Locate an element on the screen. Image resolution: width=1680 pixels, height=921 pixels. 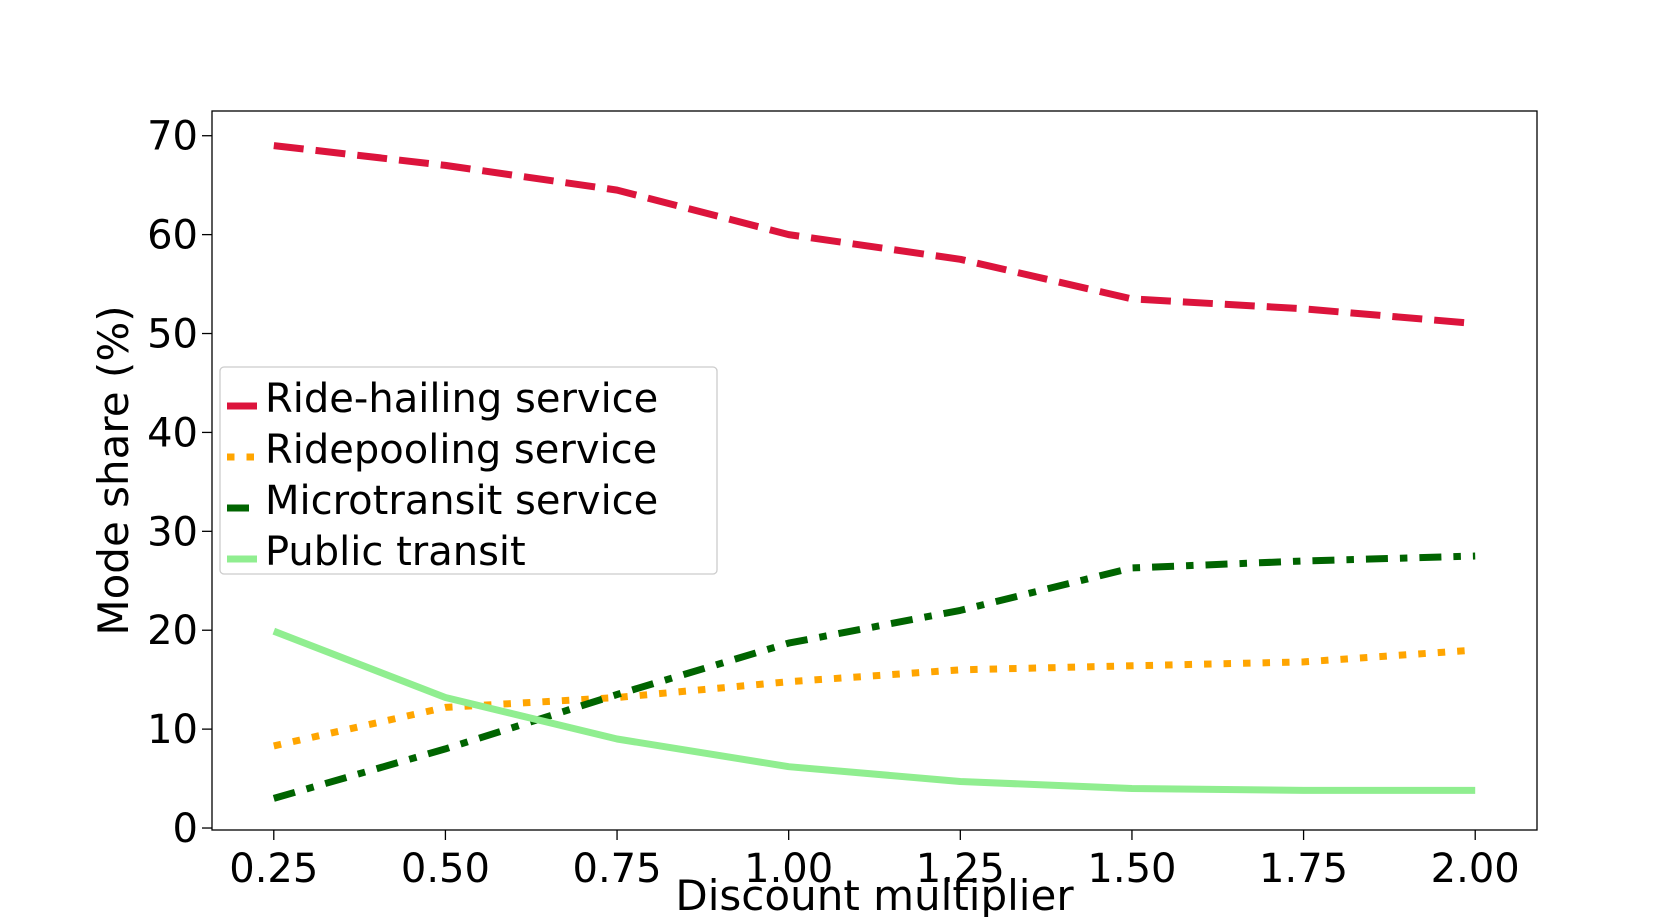
y-tick-label: 30 is located at coordinates (172, 532).